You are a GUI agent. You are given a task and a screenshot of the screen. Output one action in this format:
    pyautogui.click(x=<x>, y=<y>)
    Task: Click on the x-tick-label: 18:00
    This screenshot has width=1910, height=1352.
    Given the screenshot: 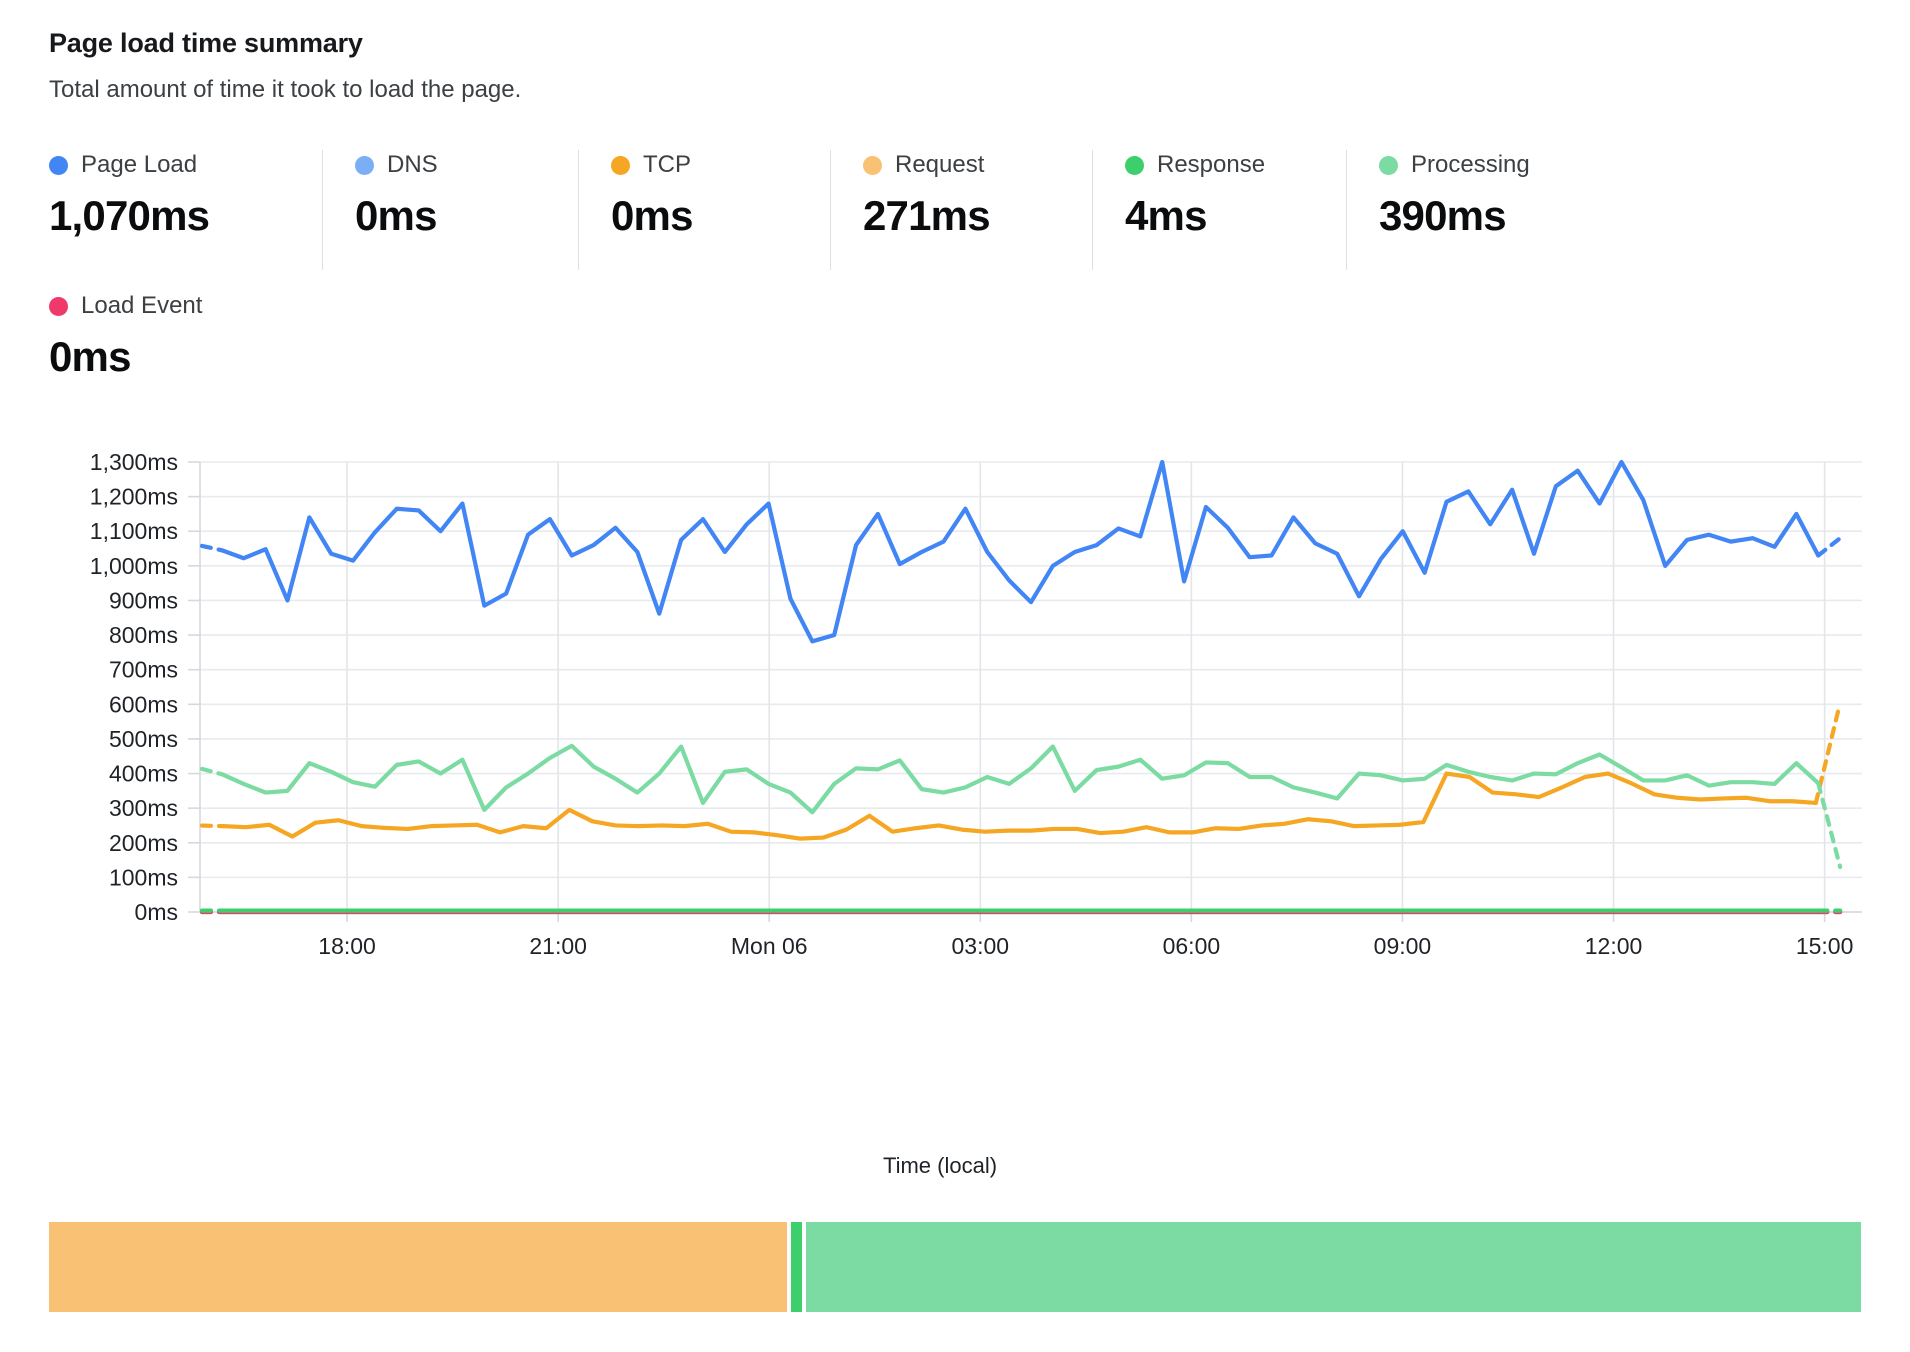 What is the action you would take?
    pyautogui.click(x=347, y=946)
    